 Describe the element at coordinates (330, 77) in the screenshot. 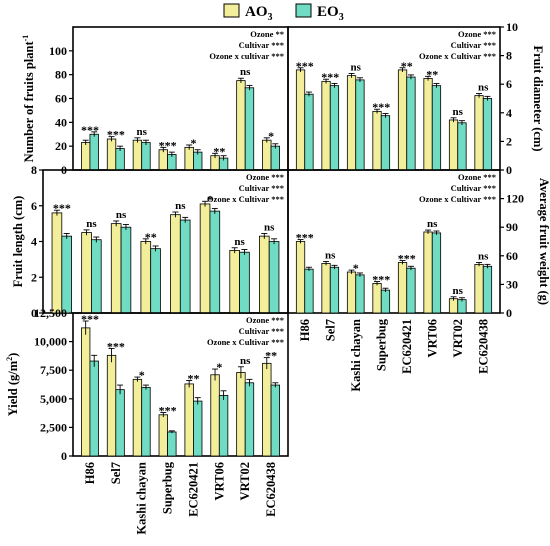

I see `significance-label-diameter: ***` at that location.